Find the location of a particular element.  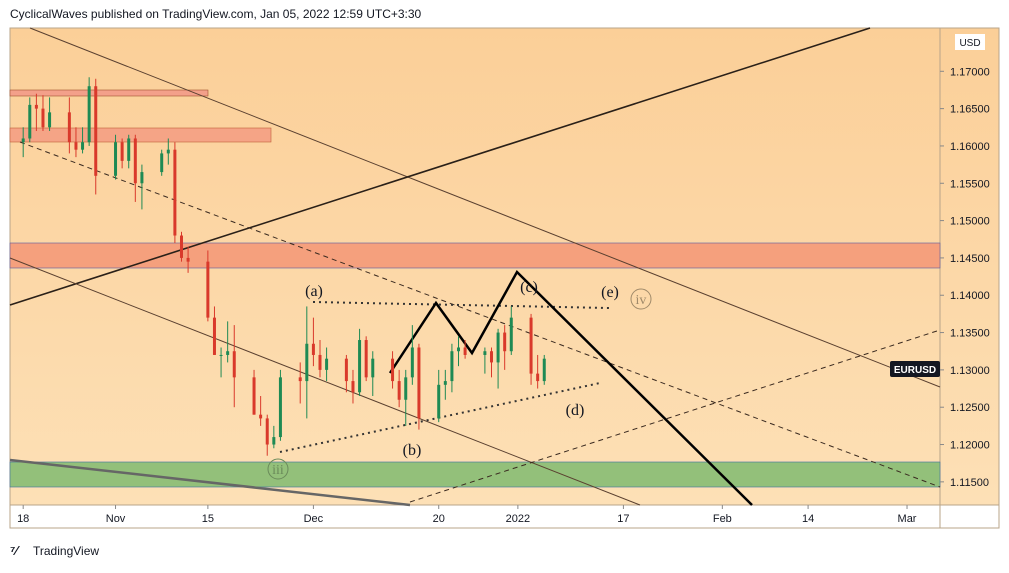

y-tick-label: 1.12500 is located at coordinates (970, 408).